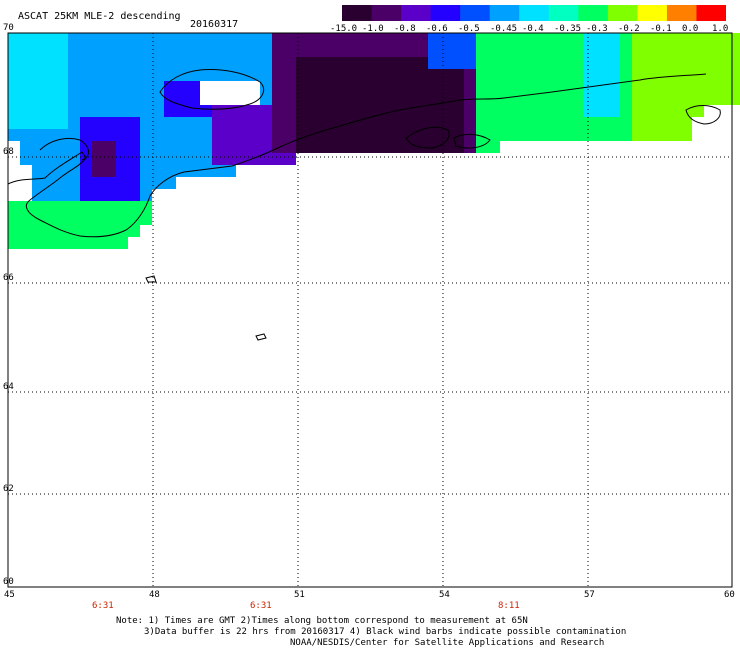  Describe the element at coordinates (8, 582) in the screenshot. I see `latitude-label: 60` at that location.